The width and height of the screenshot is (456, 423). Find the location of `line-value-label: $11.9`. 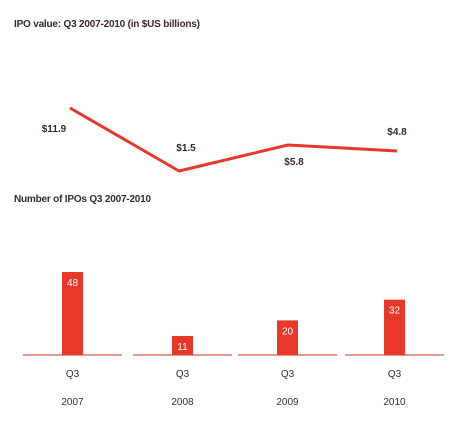

line-value-label: $11.9 is located at coordinates (54, 129).